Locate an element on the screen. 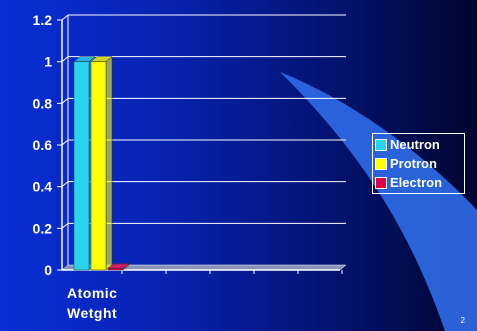  bar-side-protron is located at coordinates (109, 163).